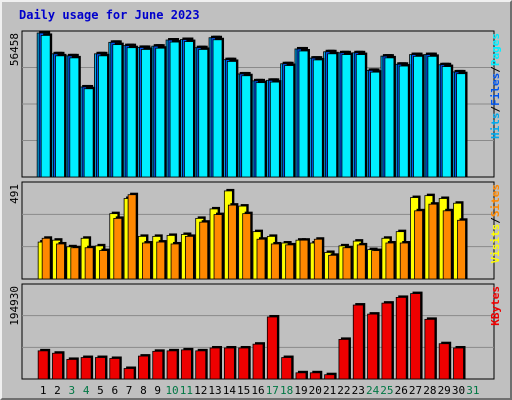 This screenshot has width=512, height=400. Describe the element at coordinates (415, 390) in the screenshot. I see `x-tick-label-day-27: 27` at that location.